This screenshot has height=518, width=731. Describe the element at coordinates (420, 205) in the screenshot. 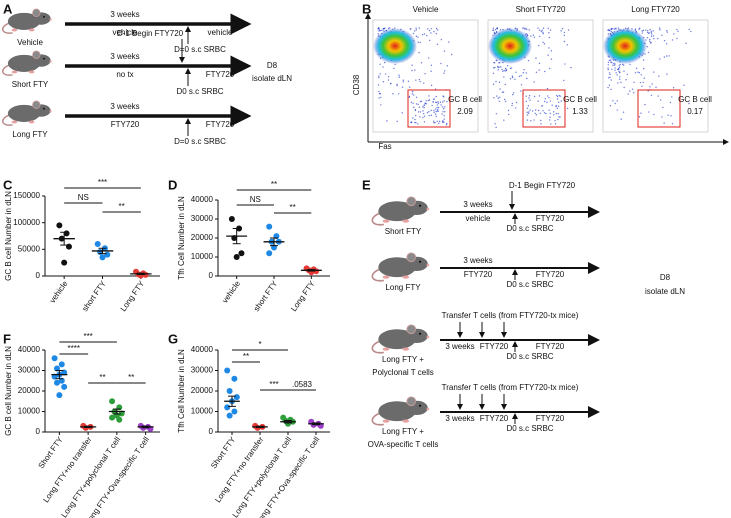

I see `mouse-eye` at that location.